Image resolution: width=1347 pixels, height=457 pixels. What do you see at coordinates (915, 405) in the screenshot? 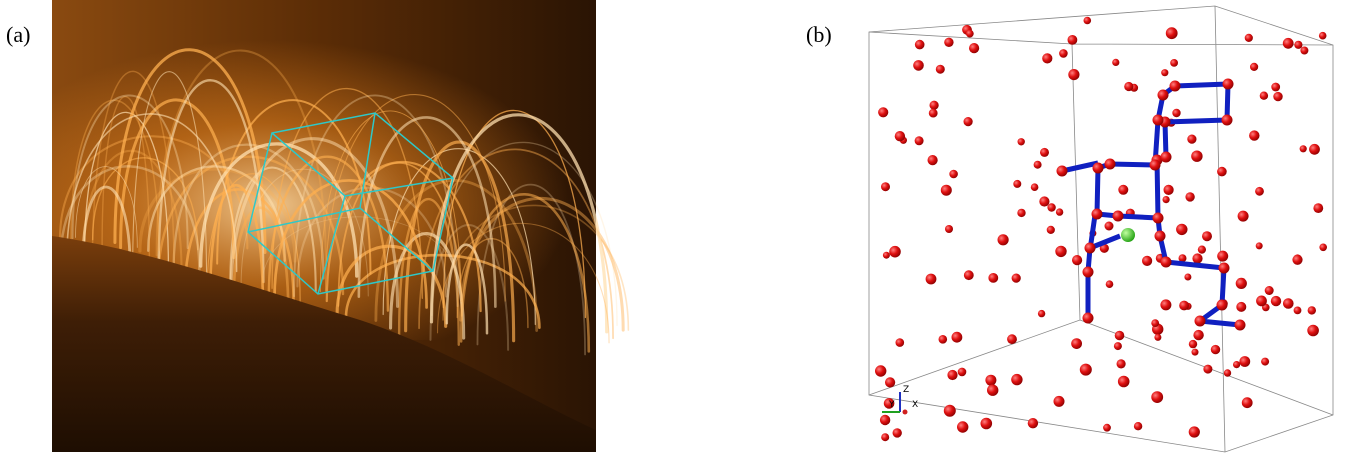
I see `axis-label: X` at bounding box center [915, 405].